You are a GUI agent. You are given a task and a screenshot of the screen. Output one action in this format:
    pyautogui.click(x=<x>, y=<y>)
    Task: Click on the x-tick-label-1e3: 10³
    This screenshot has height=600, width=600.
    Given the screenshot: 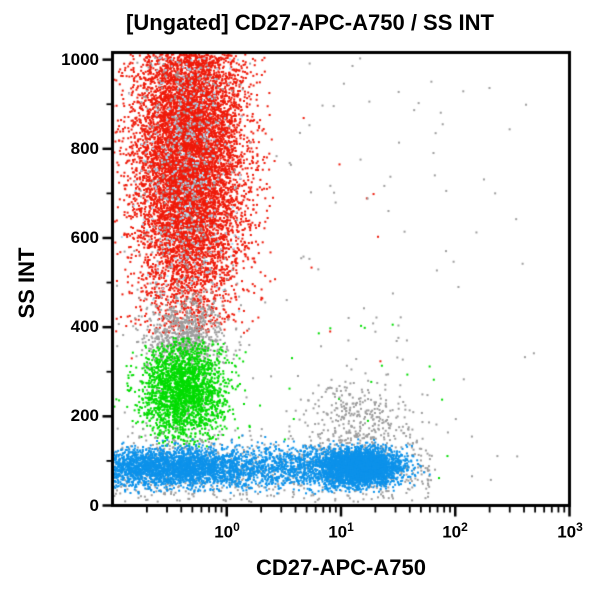 What is the action you would take?
    pyautogui.click(x=570, y=531)
    